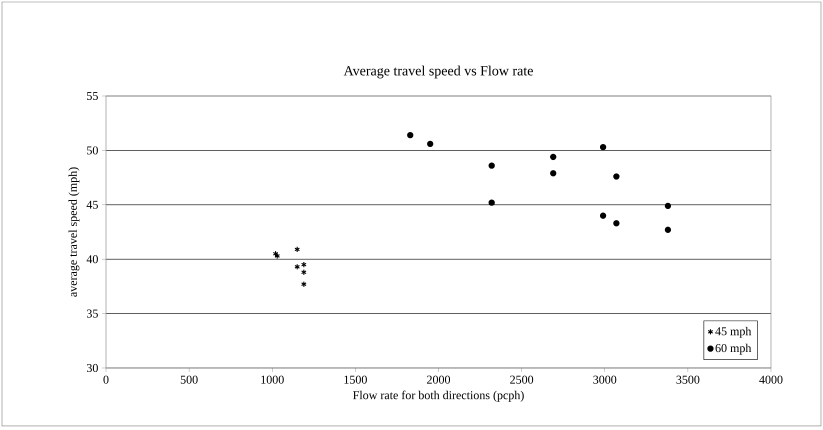 The image size is (823, 430). Describe the element at coordinates (92, 368) in the screenshot. I see `y-tick-label: 30` at that location.